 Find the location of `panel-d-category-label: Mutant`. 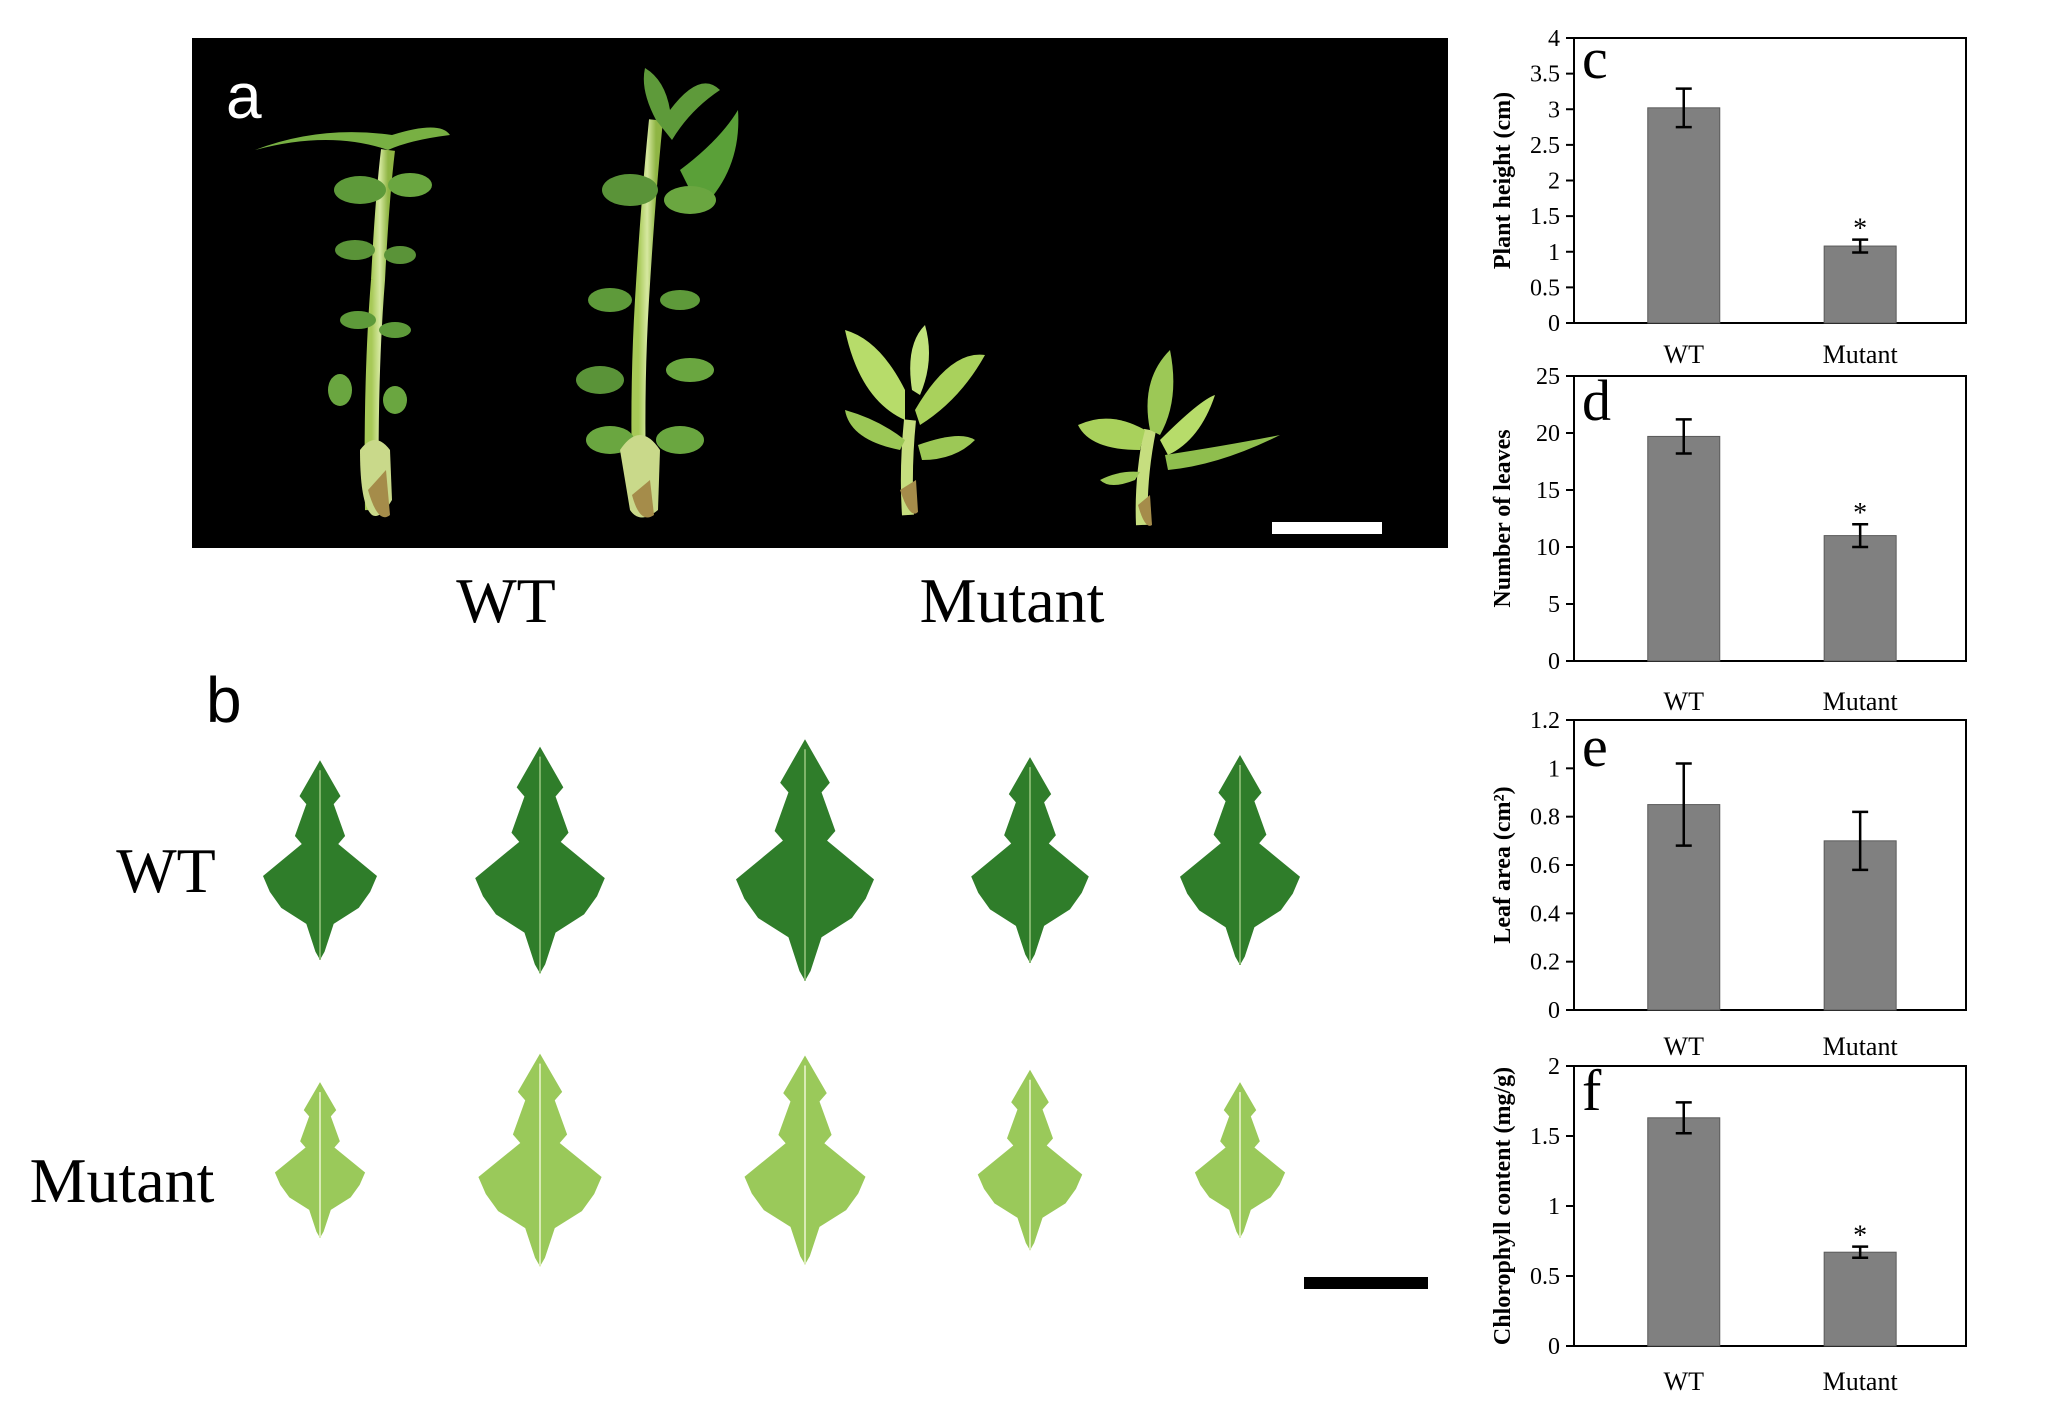

panel-d-category-label: Mutant is located at coordinates (1861, 701).